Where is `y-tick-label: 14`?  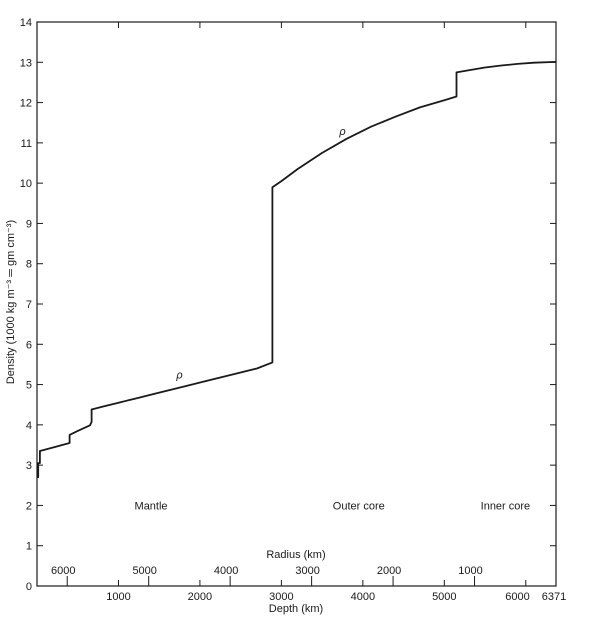 y-tick-label: 14 is located at coordinates (26, 23).